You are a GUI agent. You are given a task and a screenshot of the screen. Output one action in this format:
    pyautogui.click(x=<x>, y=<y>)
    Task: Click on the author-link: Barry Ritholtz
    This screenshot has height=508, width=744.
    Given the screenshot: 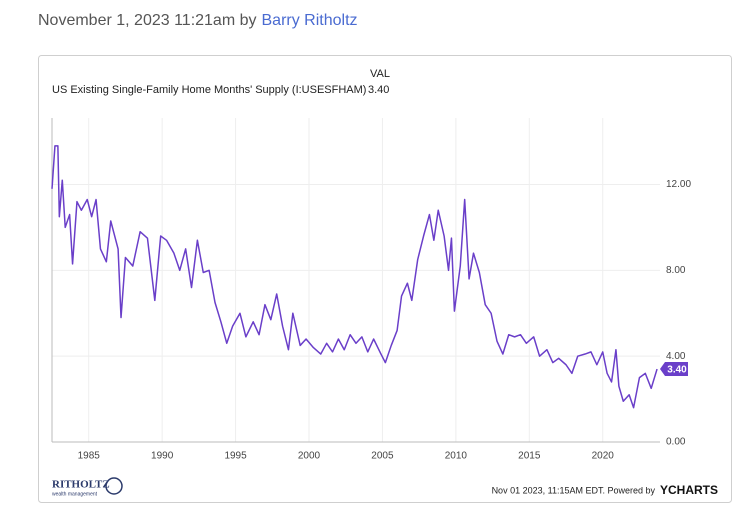 What is the action you would take?
    pyautogui.click(x=310, y=20)
    